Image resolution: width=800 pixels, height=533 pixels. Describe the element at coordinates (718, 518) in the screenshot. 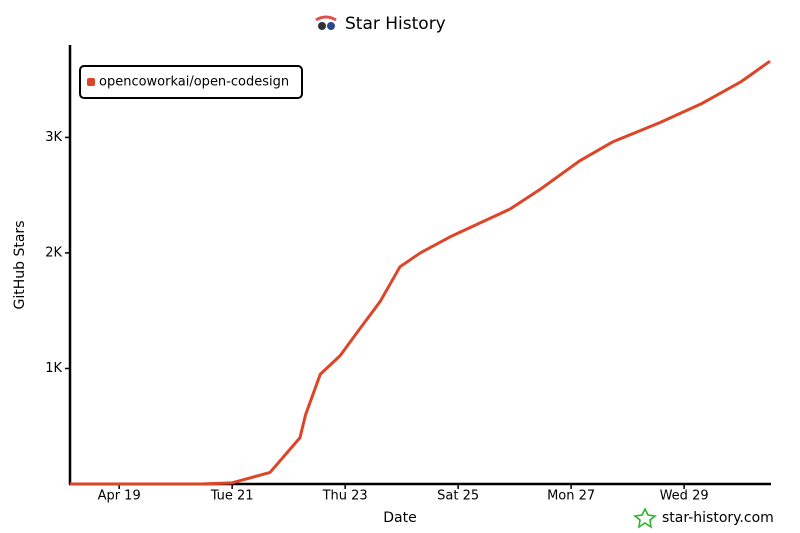

I see `watermark: star-history.com` at that location.